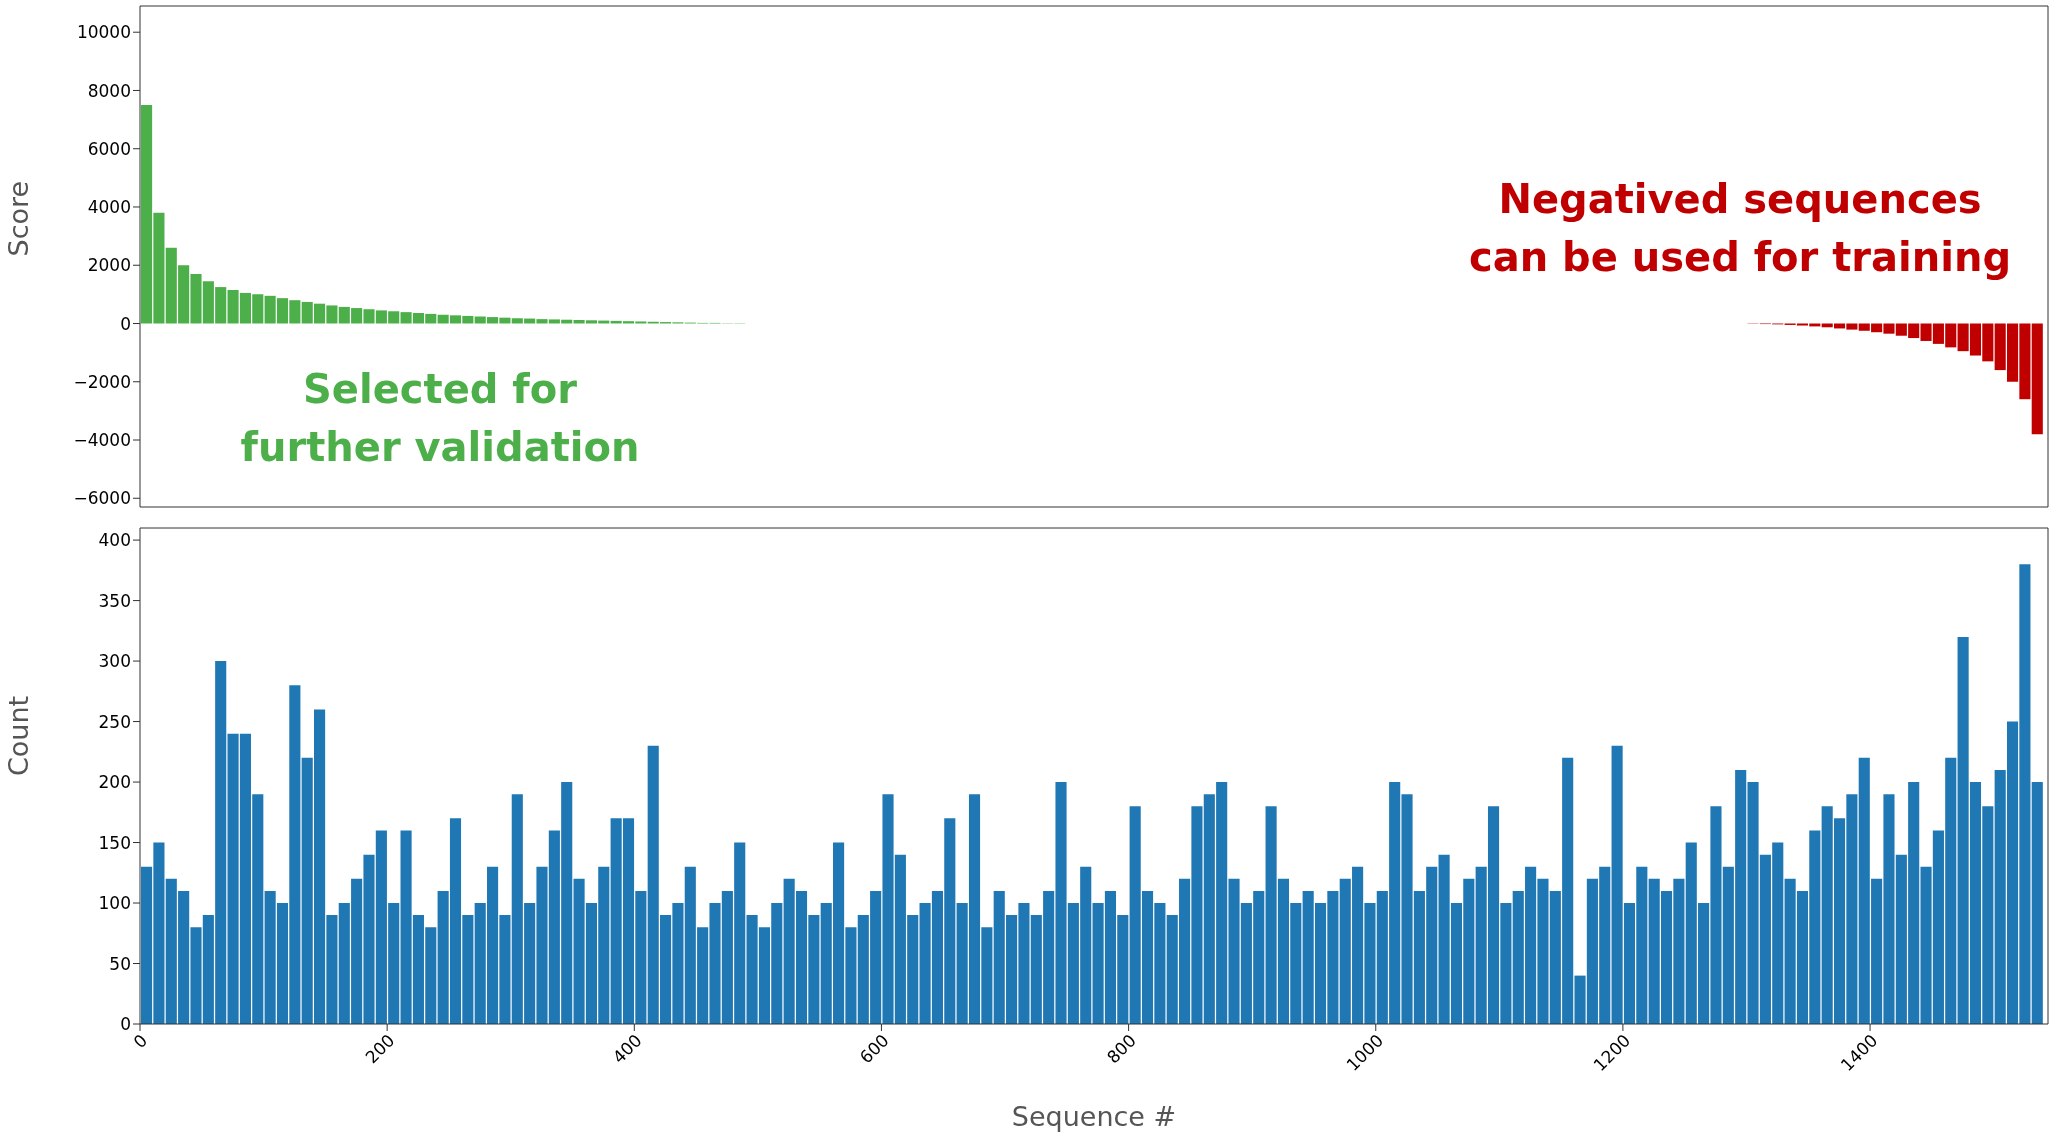  I want to click on annotation: Selected for further validation, so click(440, 418).